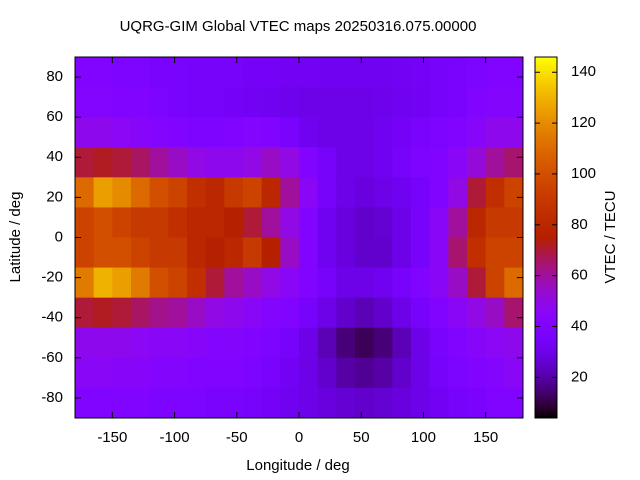  I want to click on y-tick-label: -80, so click(52, 397).